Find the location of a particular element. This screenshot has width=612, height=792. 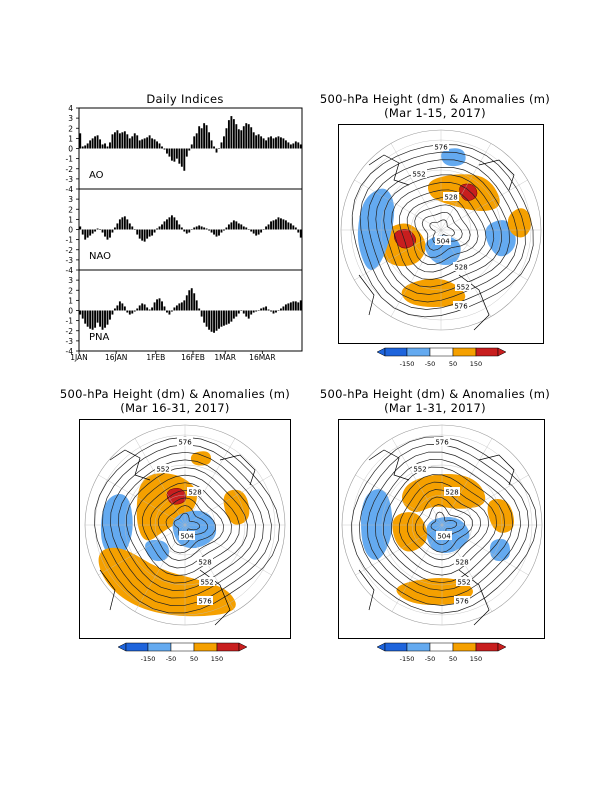

x-tick-label: 16MAR is located at coordinates (262, 357).